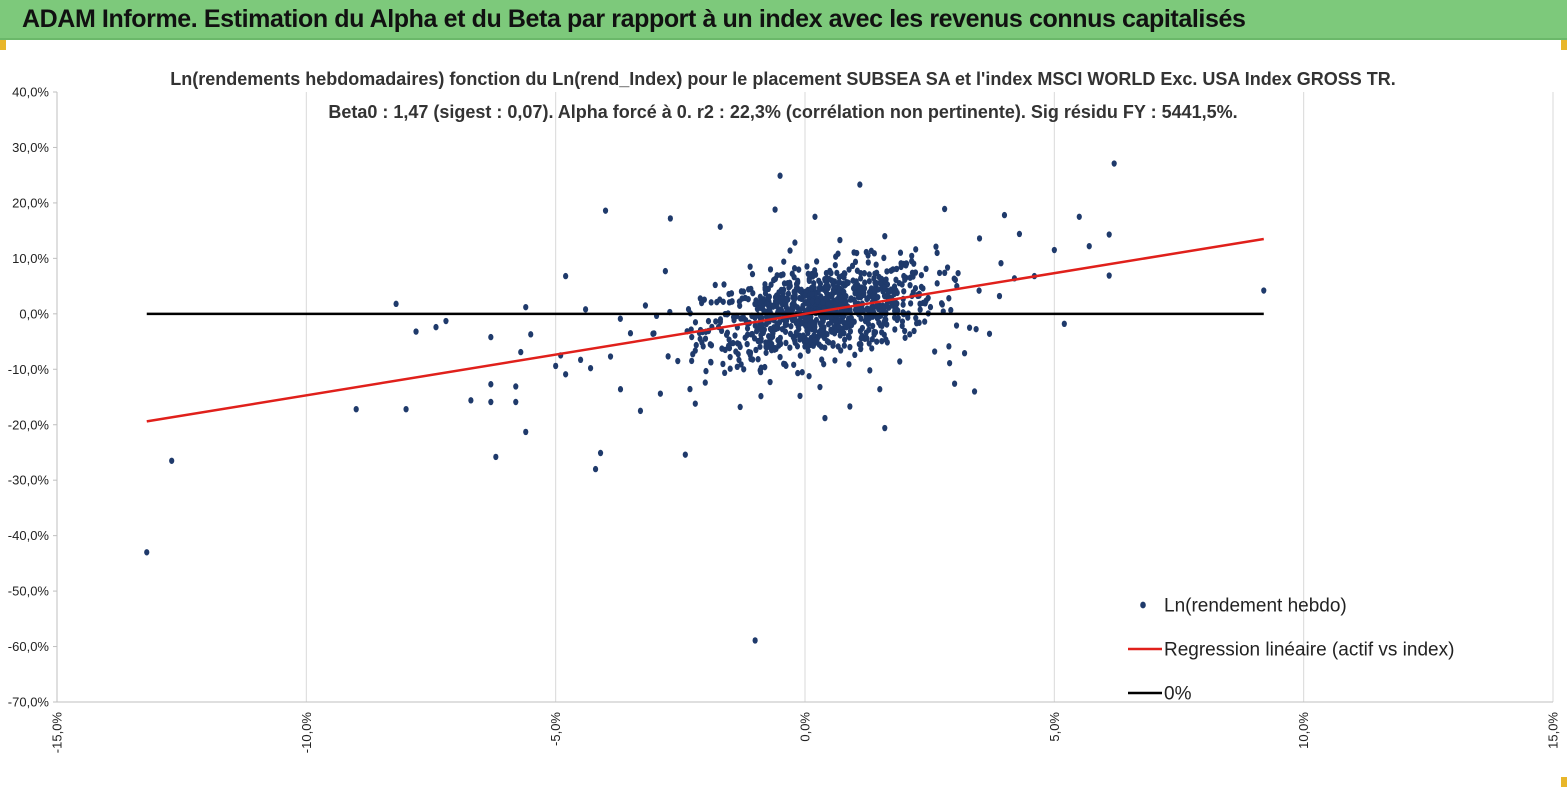 The height and width of the screenshot is (787, 1567). I want to click on legend-marker-scatter, so click(1143, 605).